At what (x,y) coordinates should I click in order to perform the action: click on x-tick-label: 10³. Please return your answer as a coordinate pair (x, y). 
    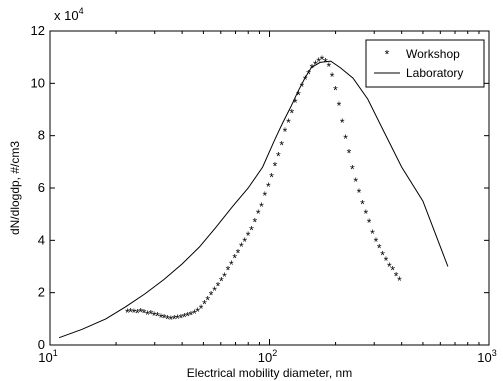
    Looking at the image, I should click on (486, 356).